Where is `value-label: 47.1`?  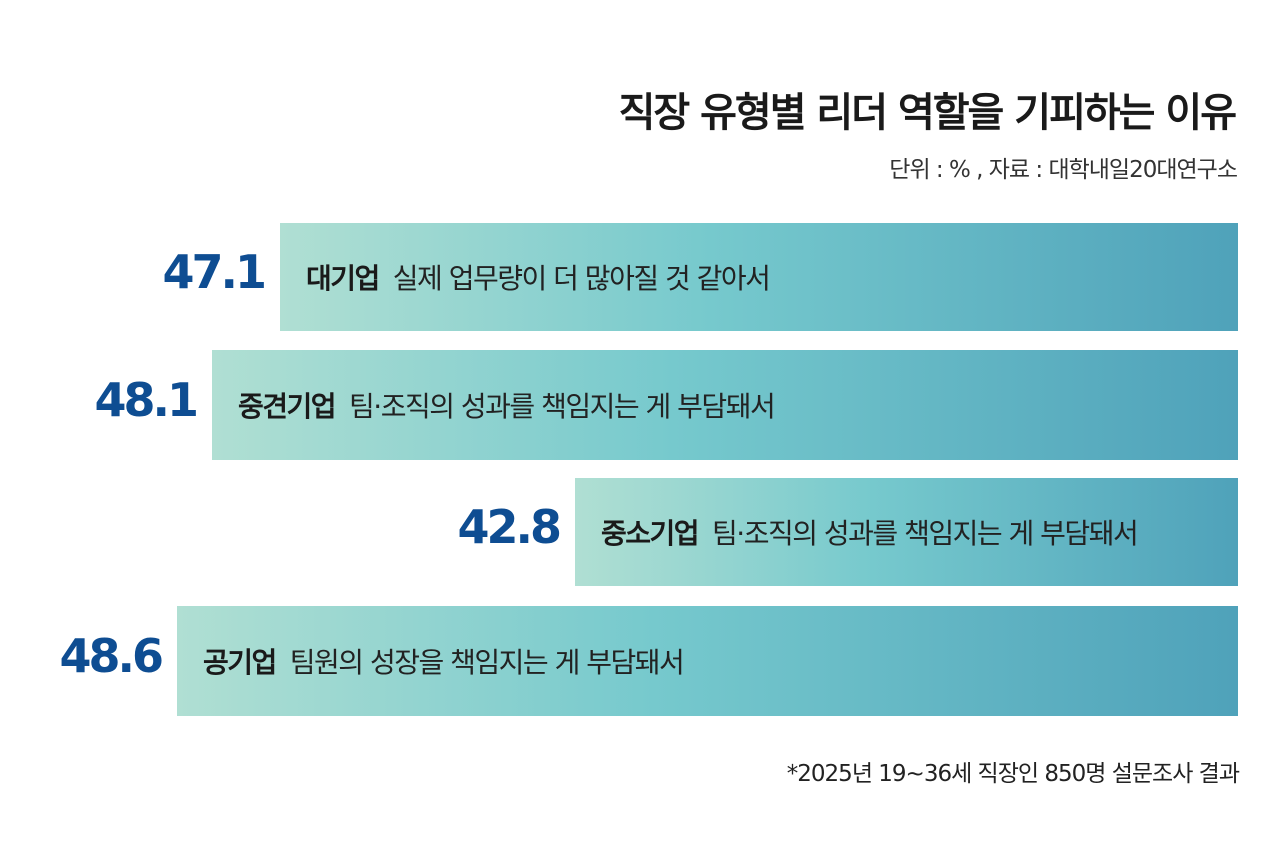 value-label: 47.1 is located at coordinates (215, 272).